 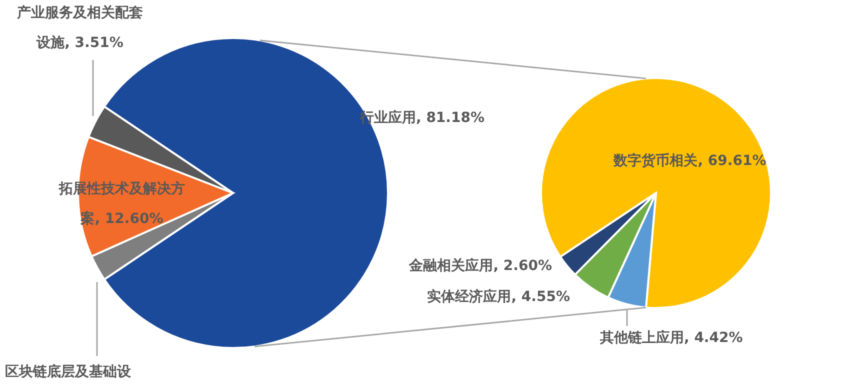 What do you see at coordinates (79, 27) in the screenshot?
I see `slice-label: 产业服务及相关配套设施, 3.51%` at bounding box center [79, 27].